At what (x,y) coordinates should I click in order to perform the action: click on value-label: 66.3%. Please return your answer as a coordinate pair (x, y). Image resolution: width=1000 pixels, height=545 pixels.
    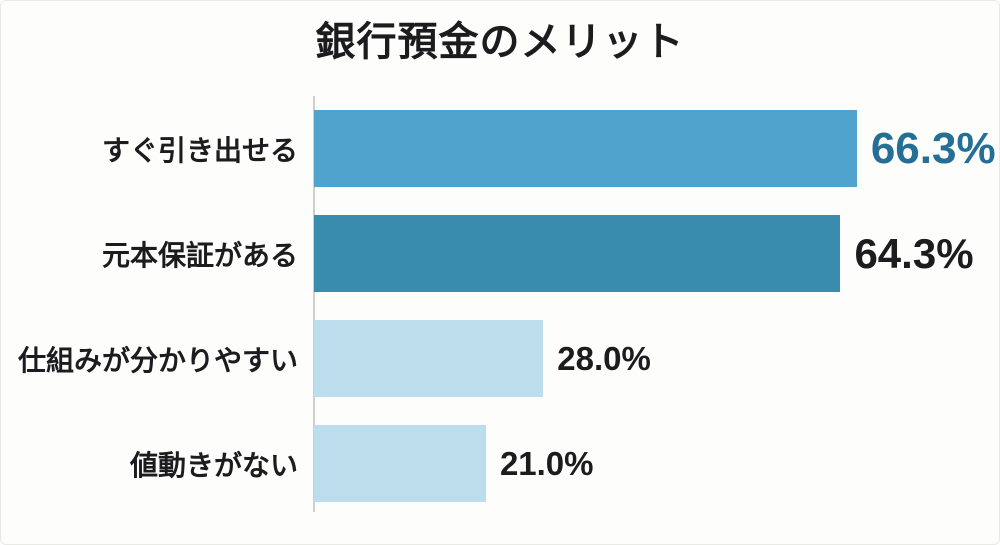
    Looking at the image, I should click on (933, 148).